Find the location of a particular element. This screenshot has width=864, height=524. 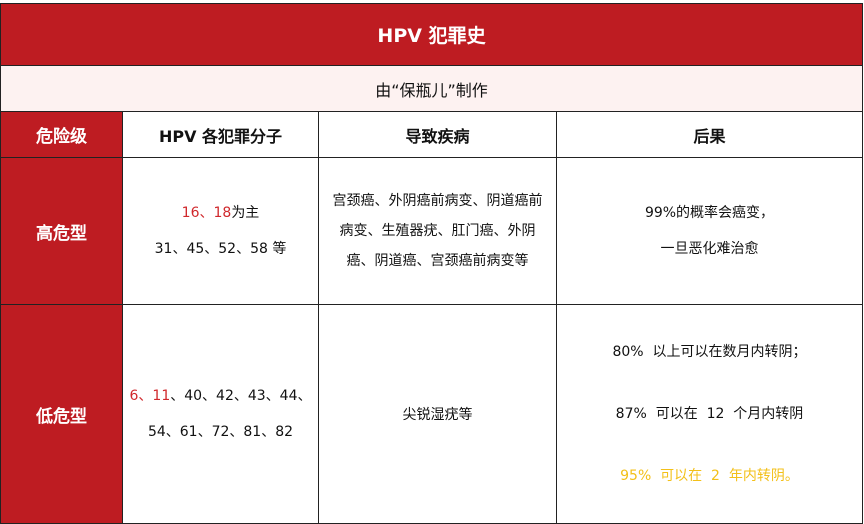

types-line2: 31、45、52、58 等 is located at coordinates (220, 249).